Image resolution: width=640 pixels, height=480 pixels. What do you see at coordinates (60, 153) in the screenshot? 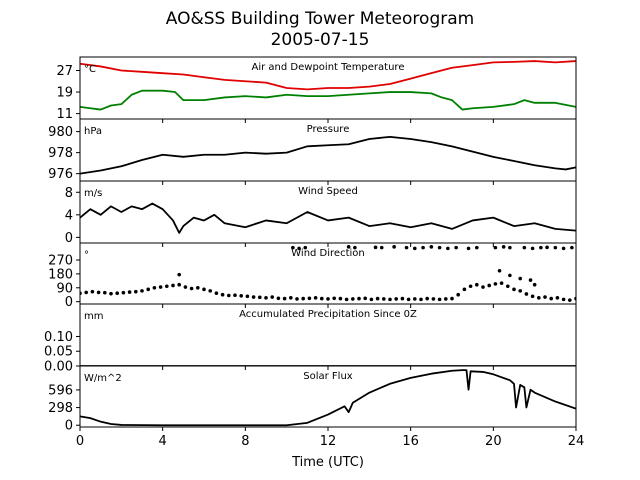
I see `y-tick-label-pres-1: 978` at bounding box center [60, 153].